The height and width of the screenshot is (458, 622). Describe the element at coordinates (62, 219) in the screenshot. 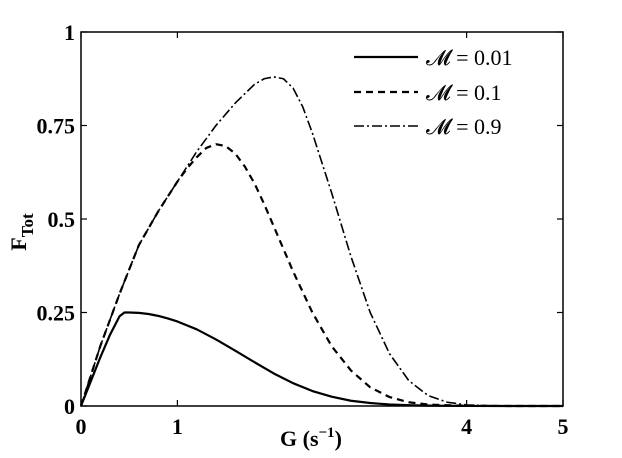

I see `y-tick-label-2: 0.5` at that location.